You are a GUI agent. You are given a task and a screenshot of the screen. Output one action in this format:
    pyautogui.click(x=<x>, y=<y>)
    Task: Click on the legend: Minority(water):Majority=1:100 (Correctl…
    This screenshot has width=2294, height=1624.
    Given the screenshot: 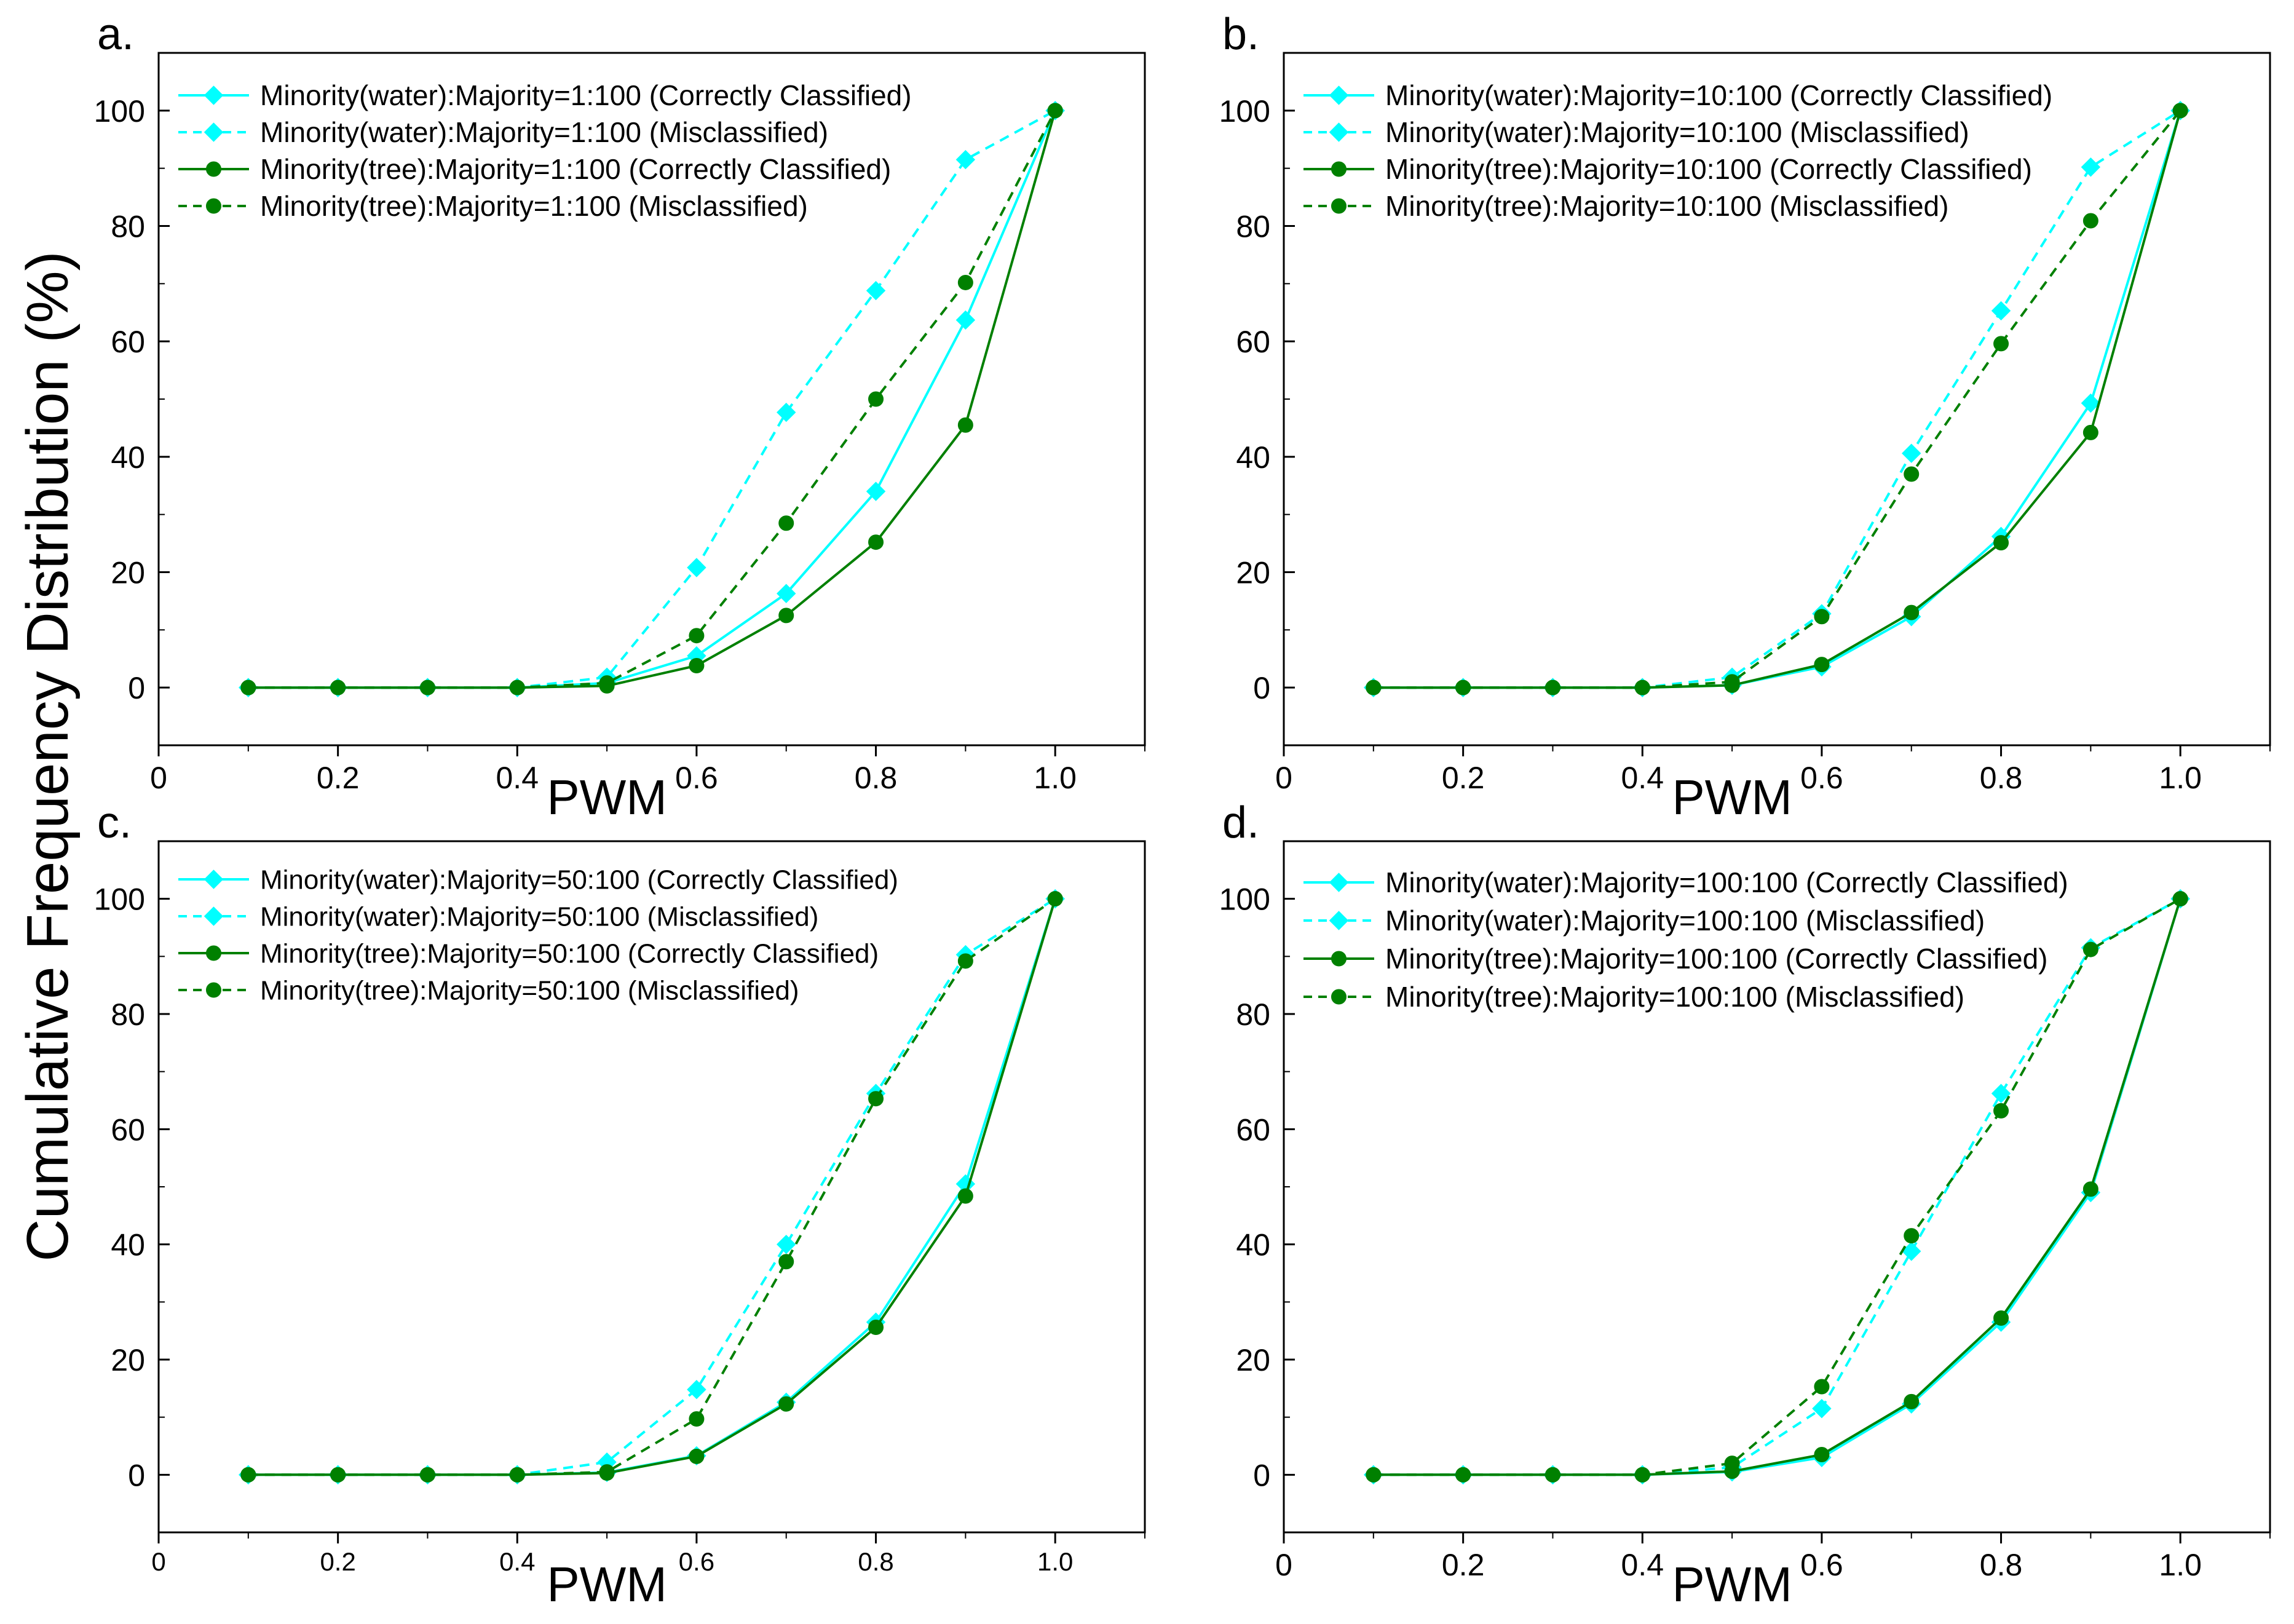 What is the action you would take?
    pyautogui.click(x=545, y=150)
    